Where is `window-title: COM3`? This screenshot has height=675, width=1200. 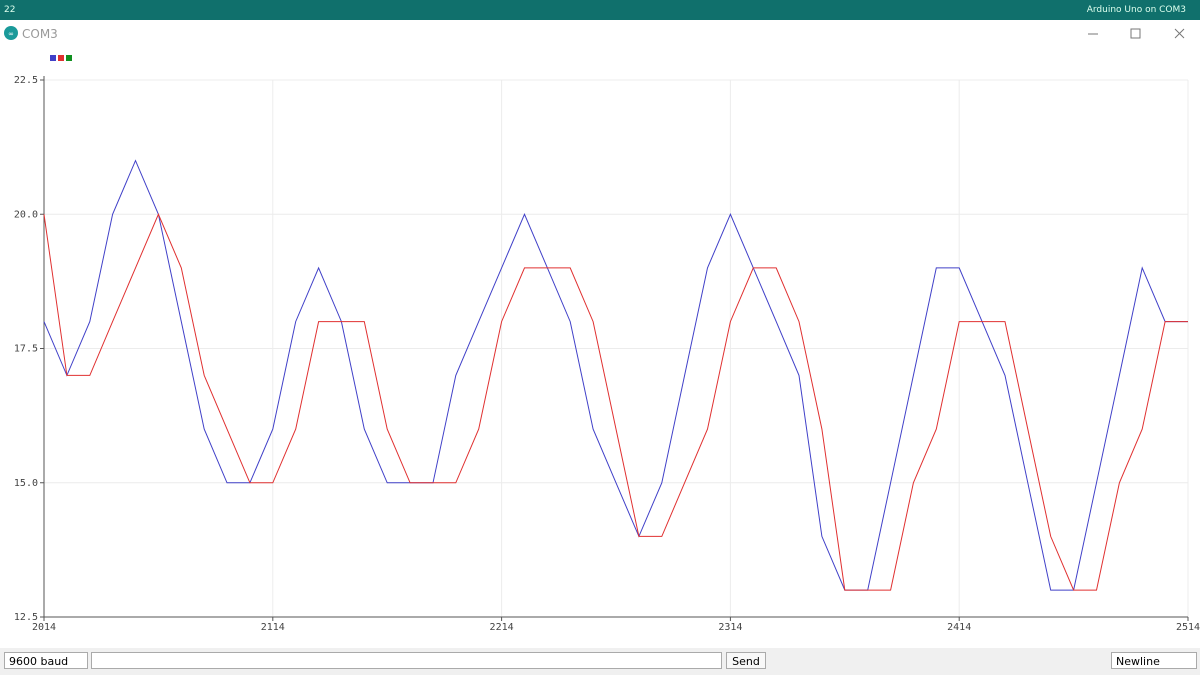 window-title: COM3 is located at coordinates (40, 34).